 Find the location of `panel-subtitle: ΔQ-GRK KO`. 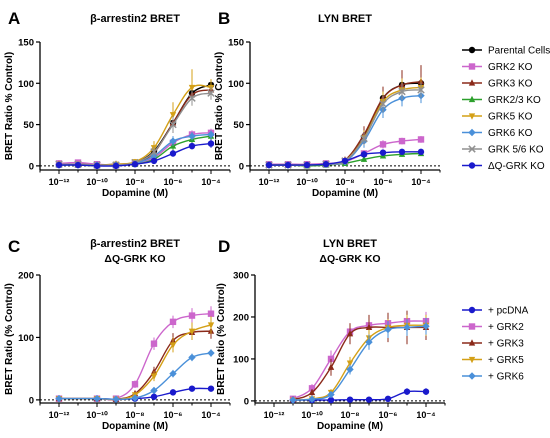

panel-subtitle: ΔQ-GRK KO is located at coordinates (134, 259).